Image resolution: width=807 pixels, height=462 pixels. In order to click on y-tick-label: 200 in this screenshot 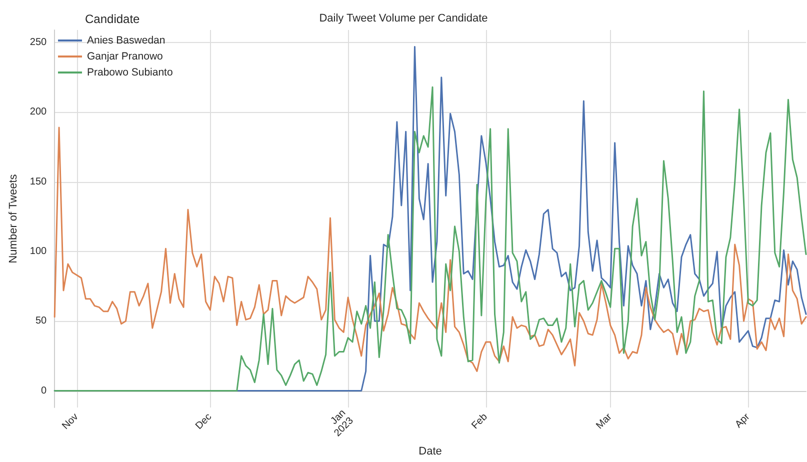, I will do `click(39, 112)`.